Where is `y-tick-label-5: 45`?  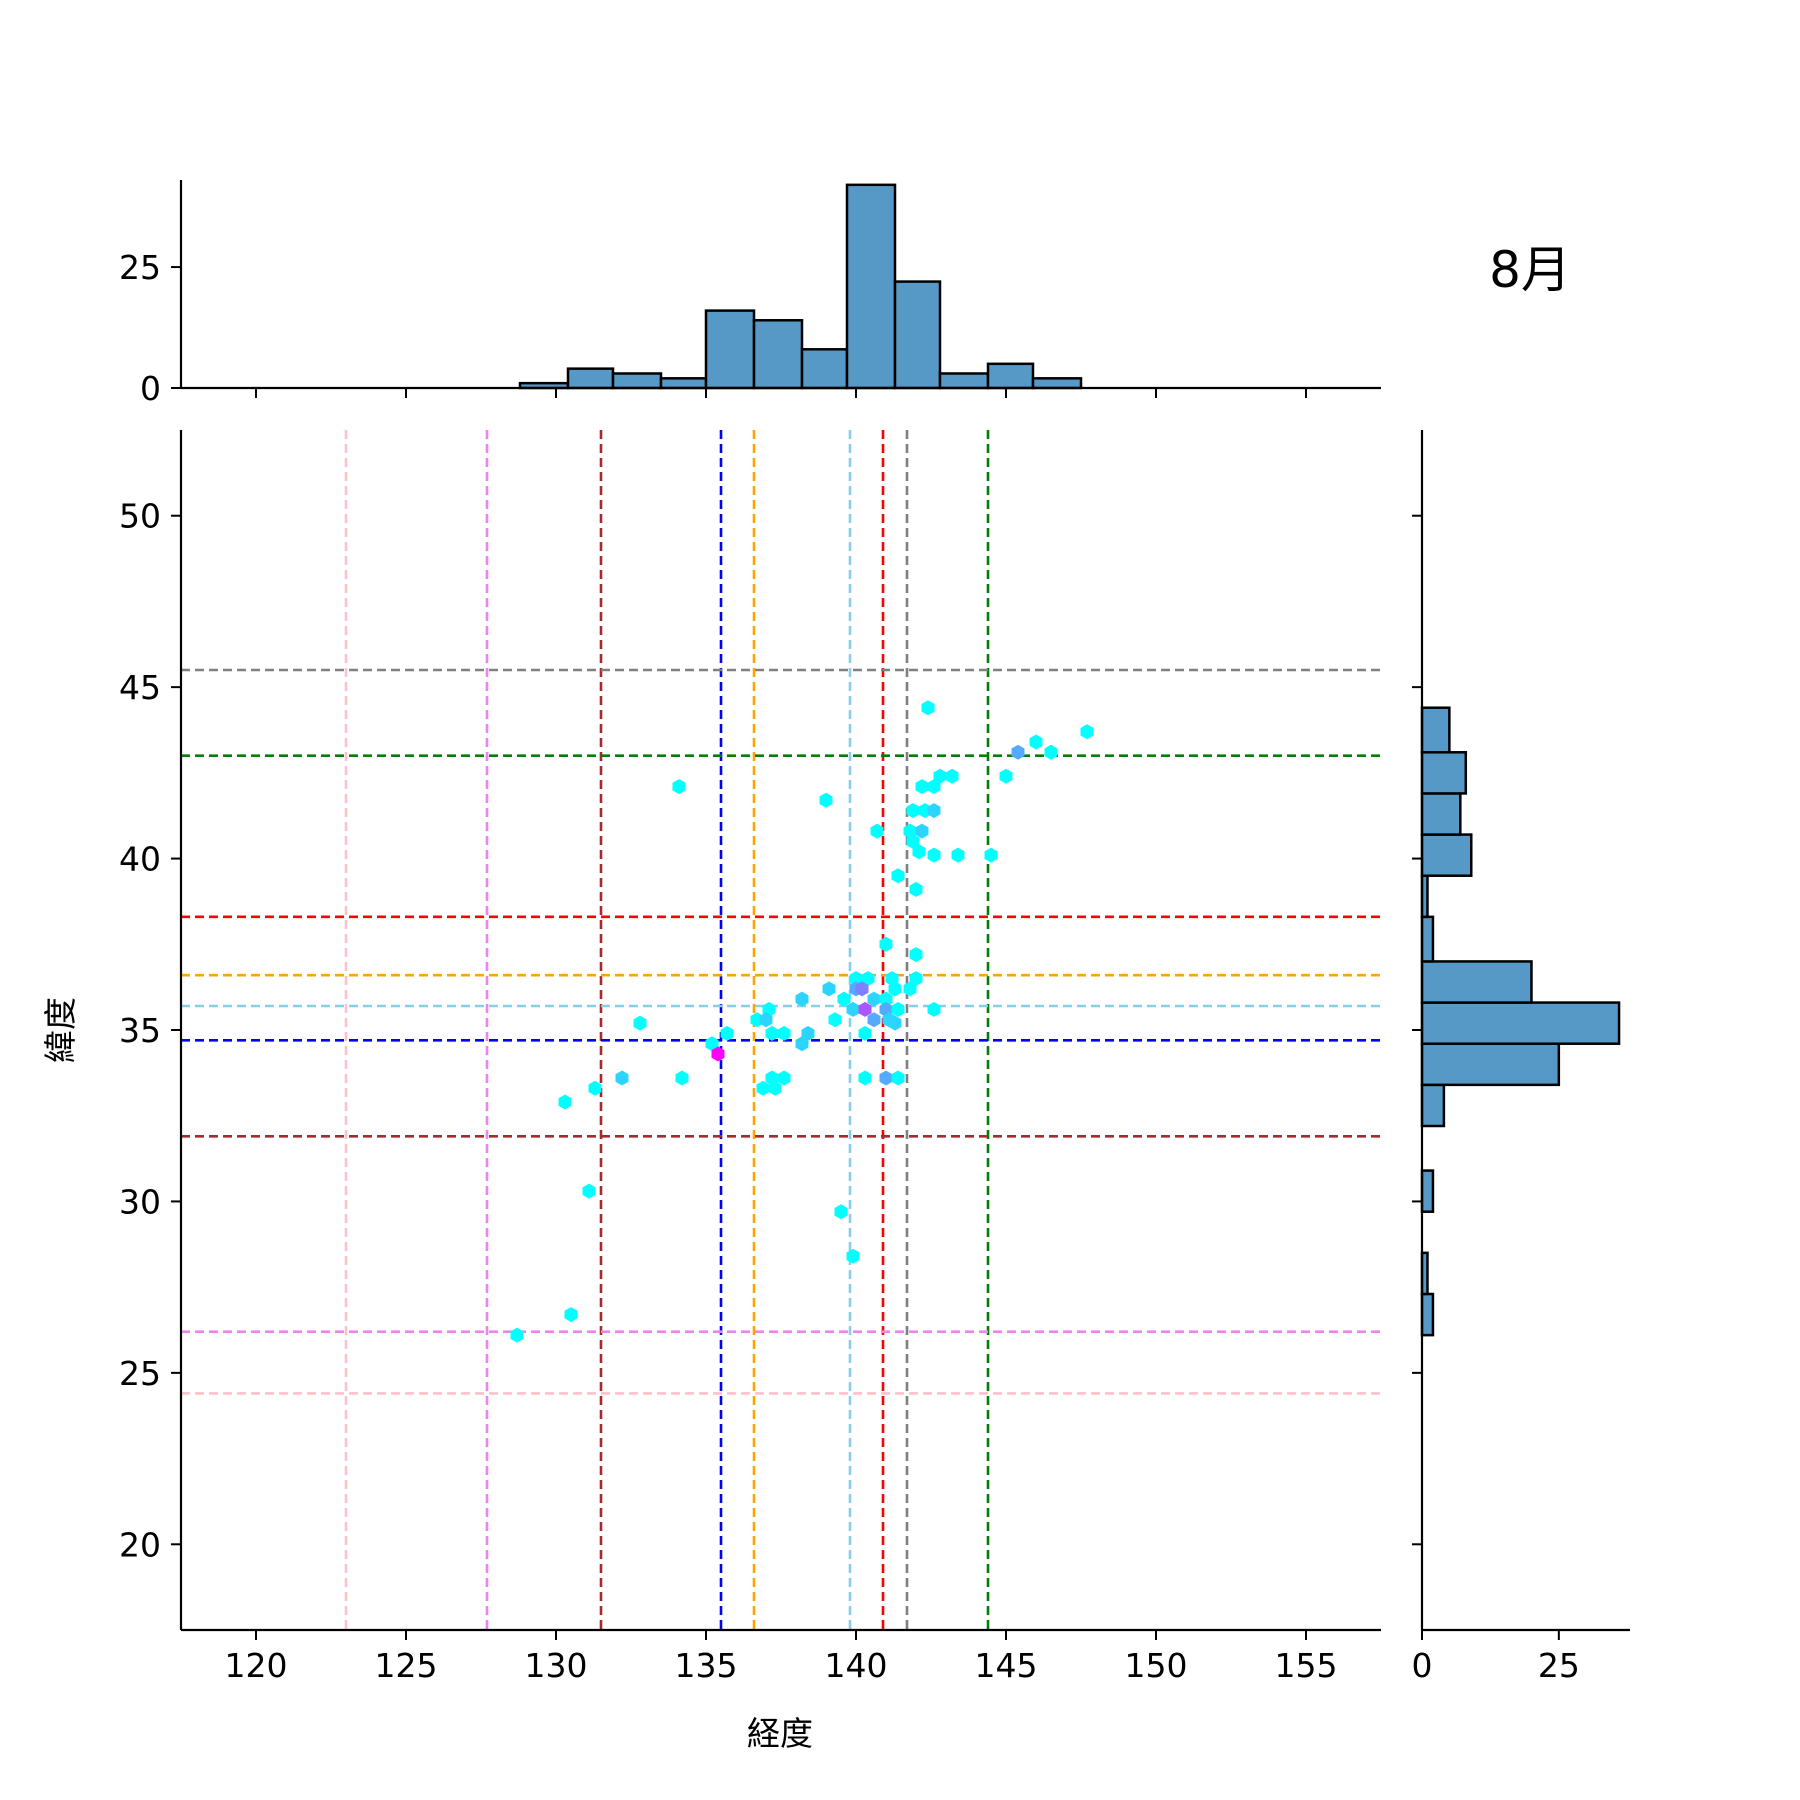 y-tick-label-5: 45 is located at coordinates (140, 687).